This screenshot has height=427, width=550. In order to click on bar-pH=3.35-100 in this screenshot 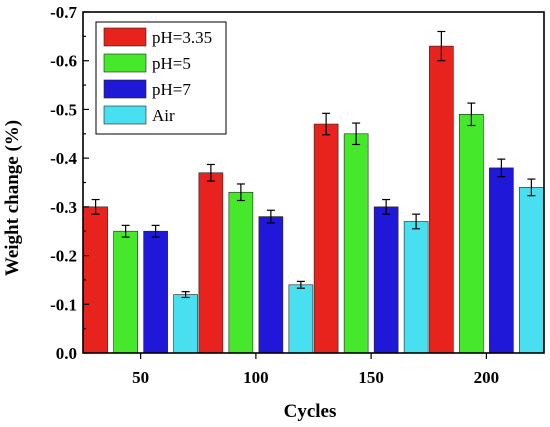, I will do `click(211, 263)`.